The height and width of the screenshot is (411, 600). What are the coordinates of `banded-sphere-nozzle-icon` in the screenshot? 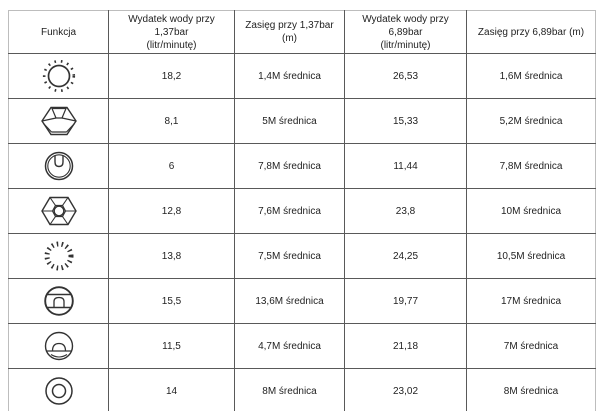 It's located at (58, 301).